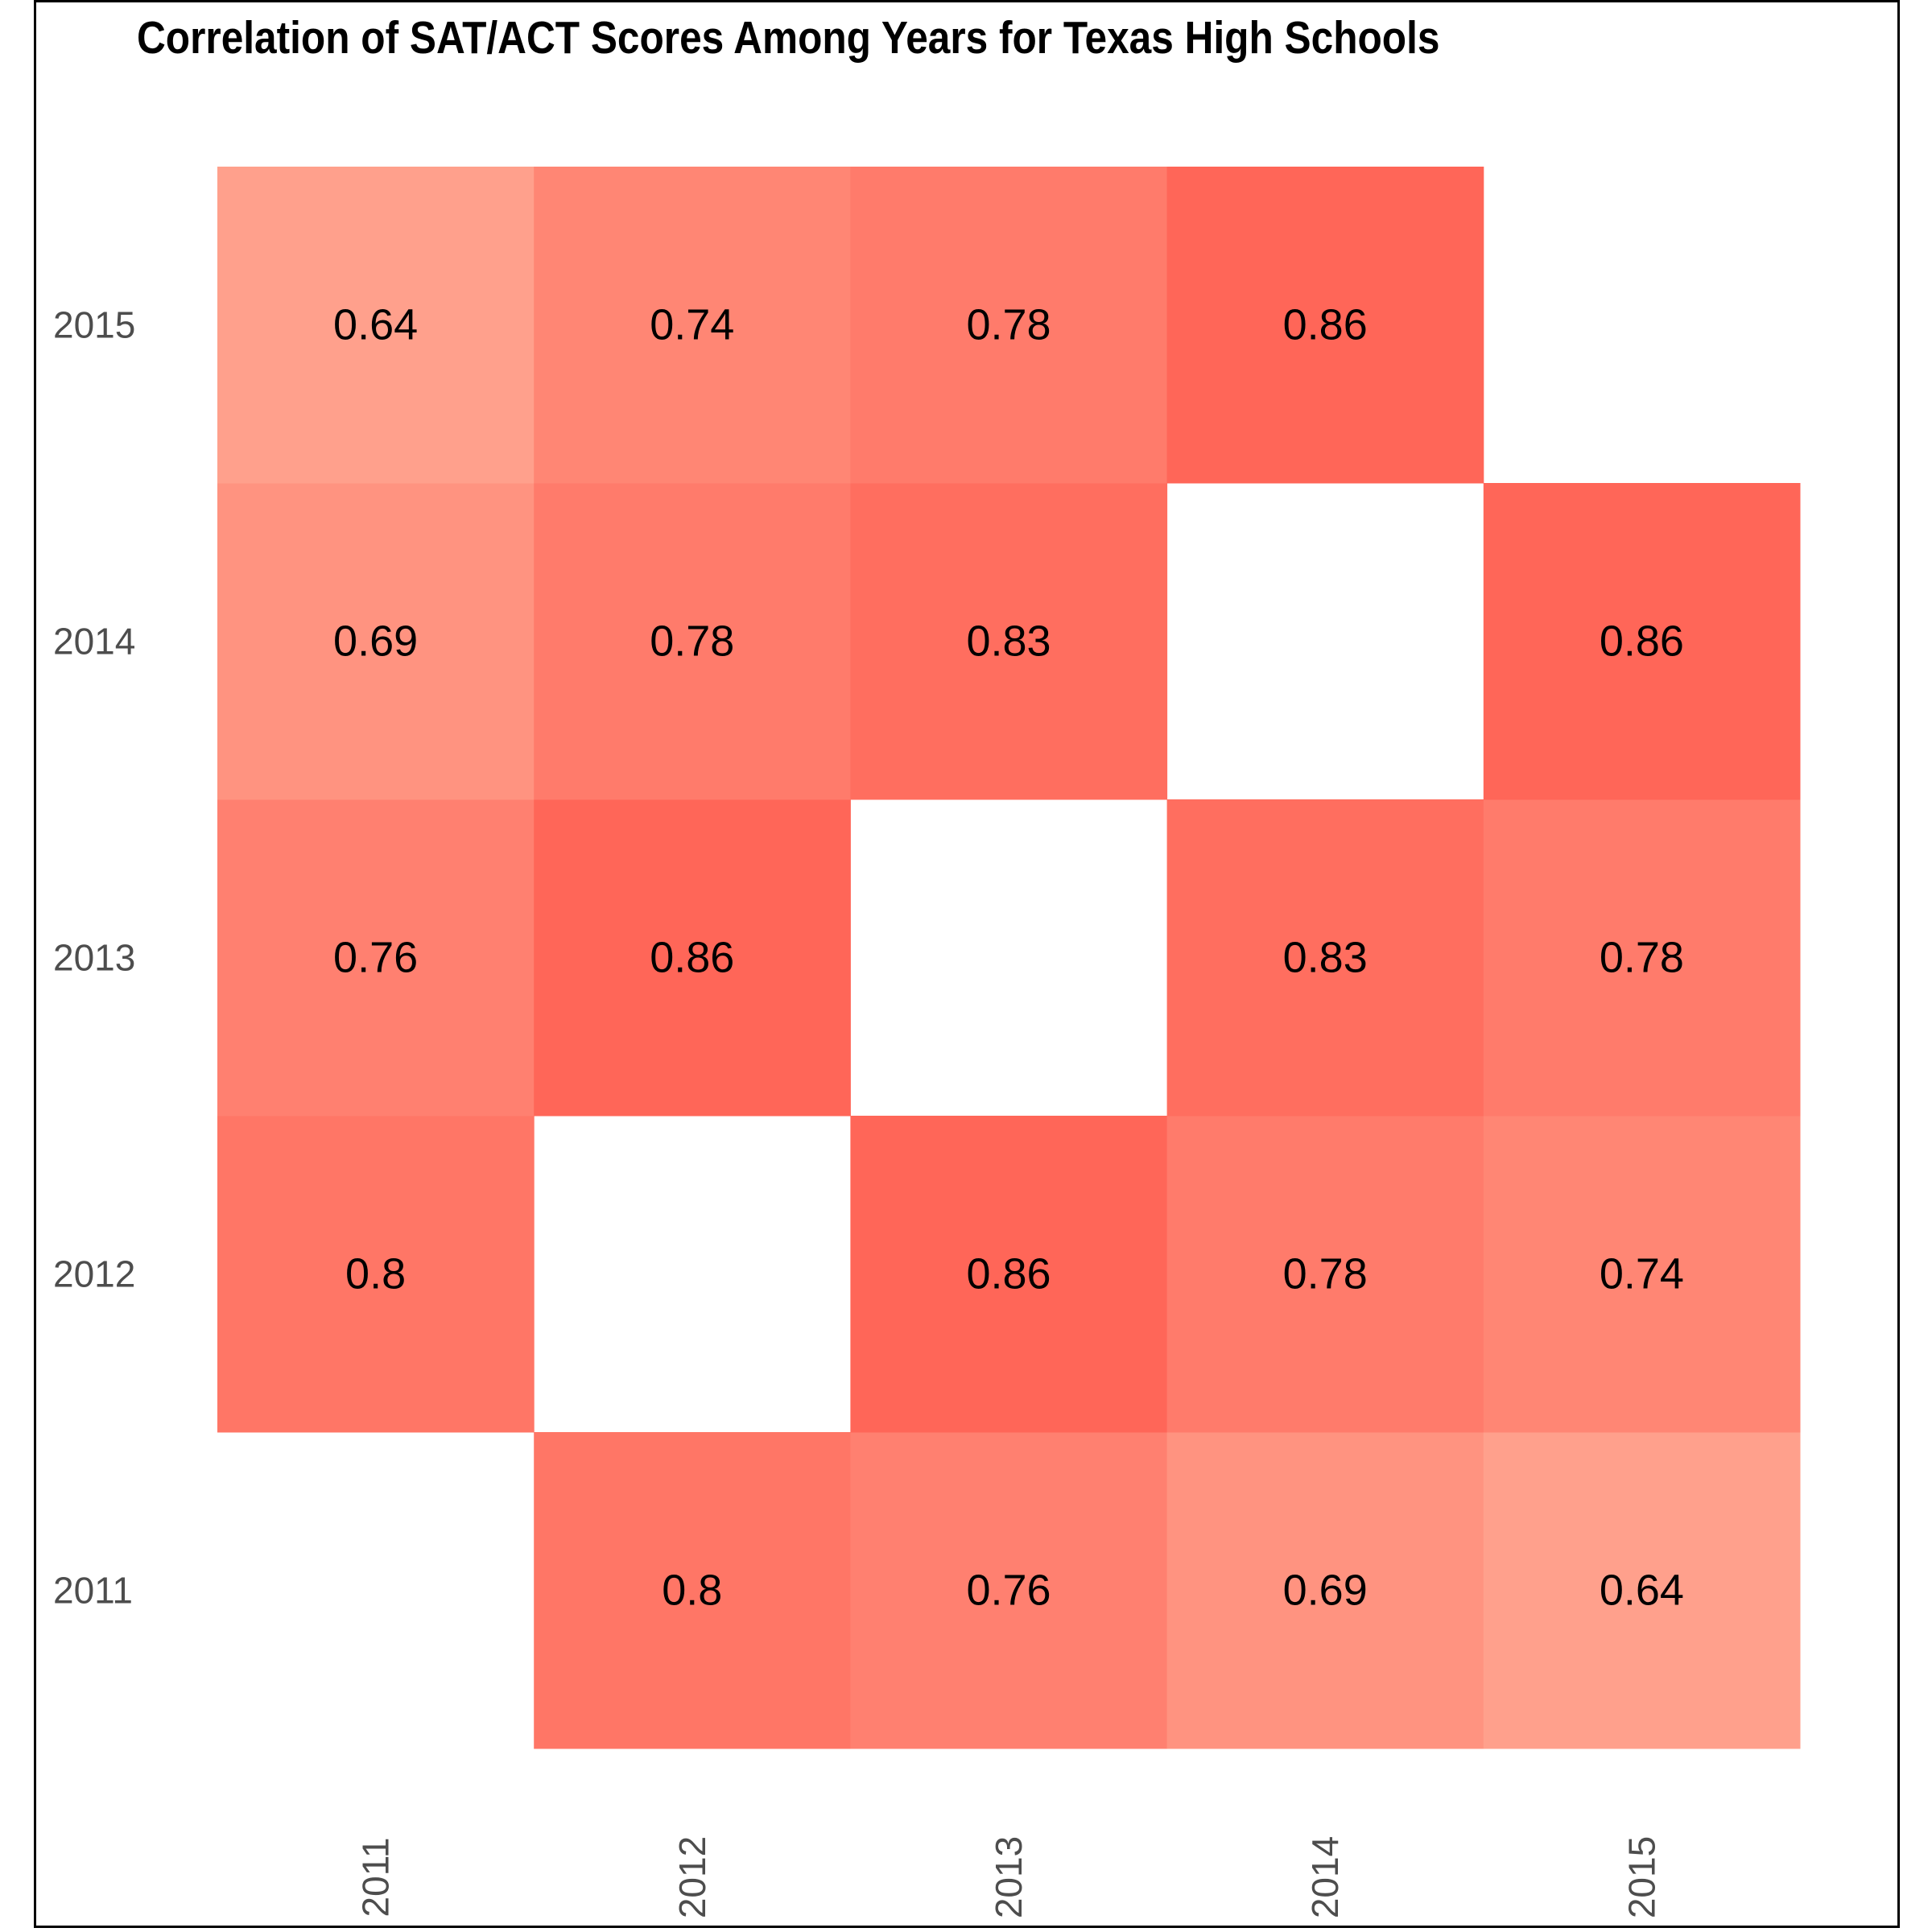 Image resolution: width=1932 pixels, height=1932 pixels. Describe the element at coordinates (94, 1274) in the screenshot. I see `y-tick-label-2012: 2012` at that location.